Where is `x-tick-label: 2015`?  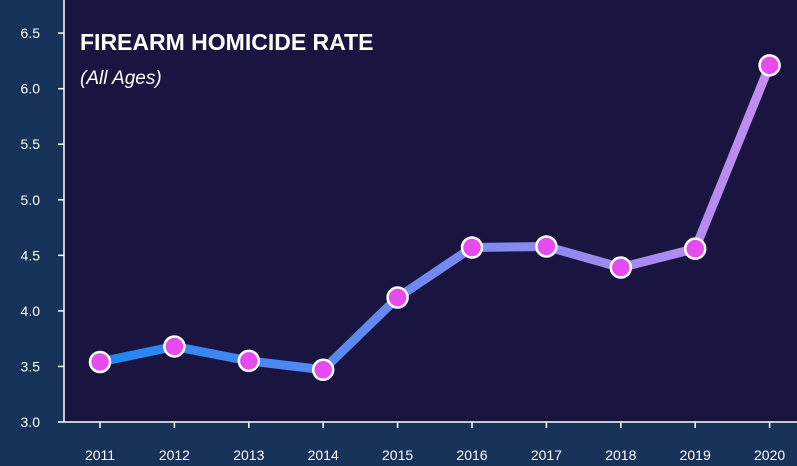
x-tick-label: 2015 is located at coordinates (397, 455).